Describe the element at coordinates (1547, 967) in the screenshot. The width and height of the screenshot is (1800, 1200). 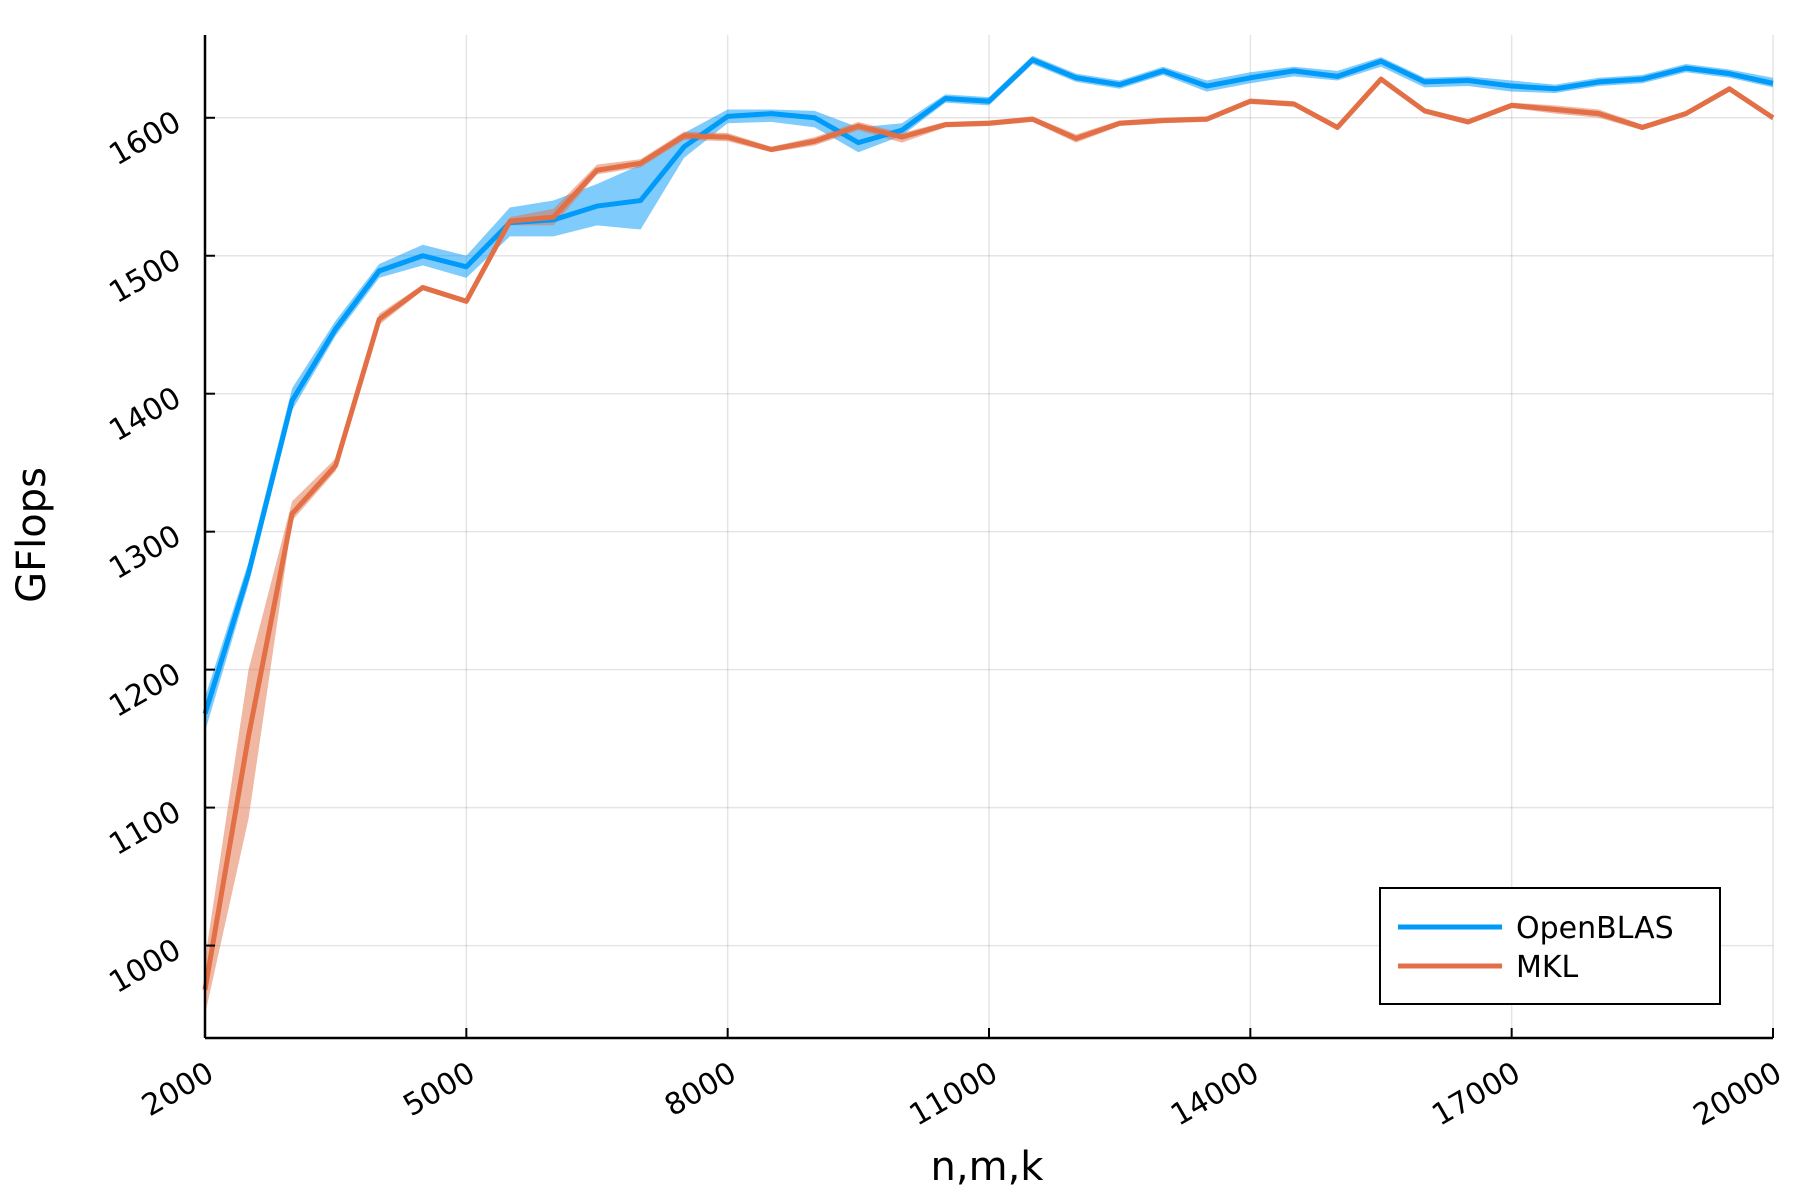
I see `legend-label-mkl: MKL` at that location.